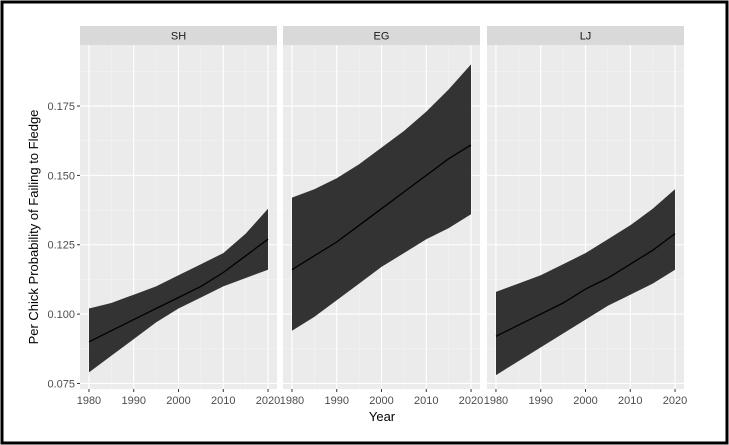 This screenshot has height=445, width=729. I want to click on y-tick-label: 0.175, so click(61, 107).